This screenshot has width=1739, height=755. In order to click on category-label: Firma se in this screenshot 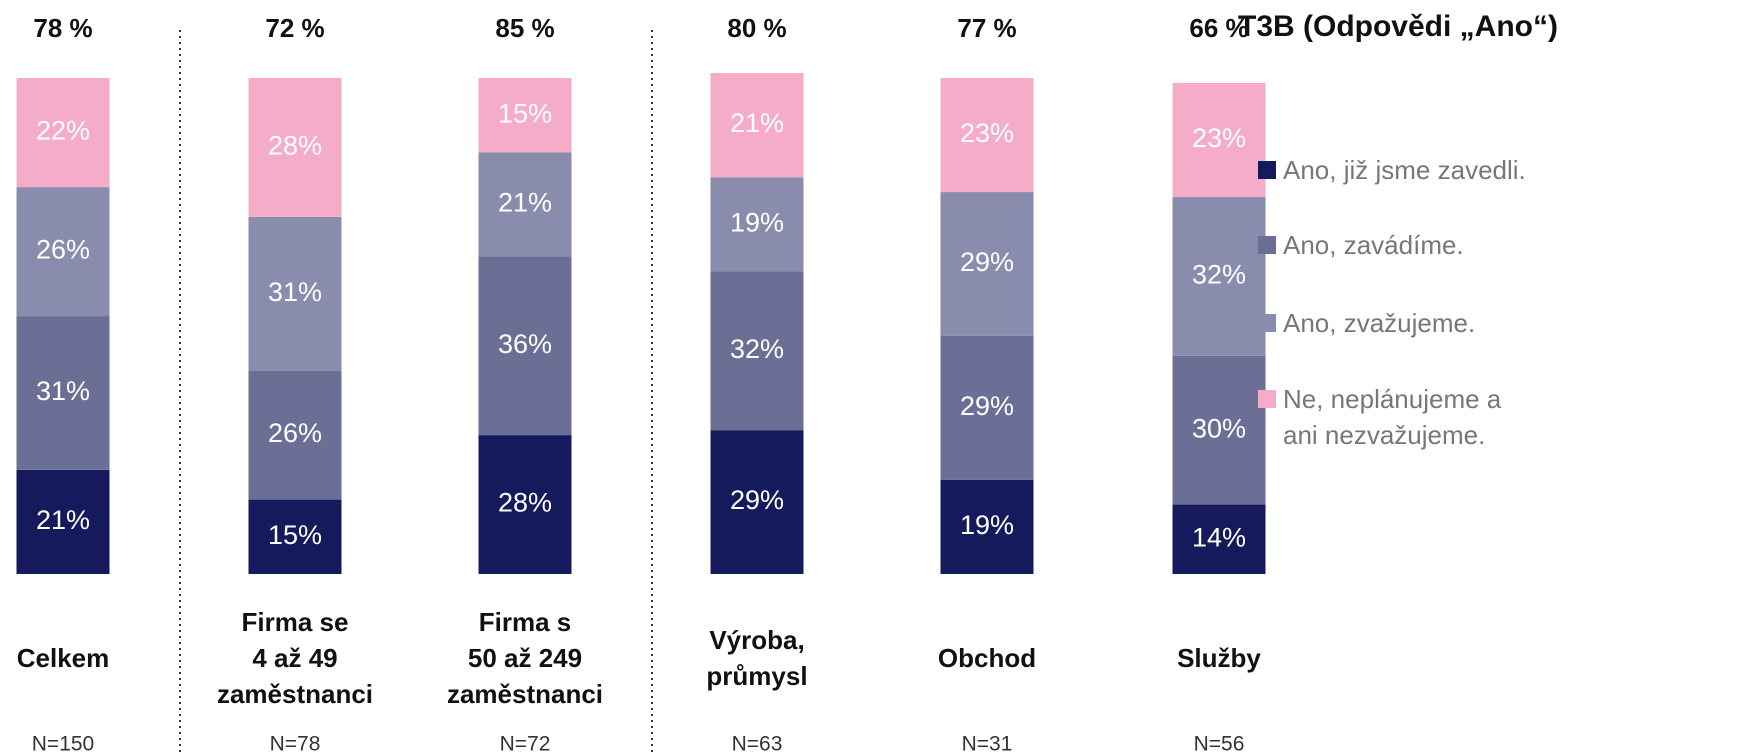, I will do `click(295, 622)`.